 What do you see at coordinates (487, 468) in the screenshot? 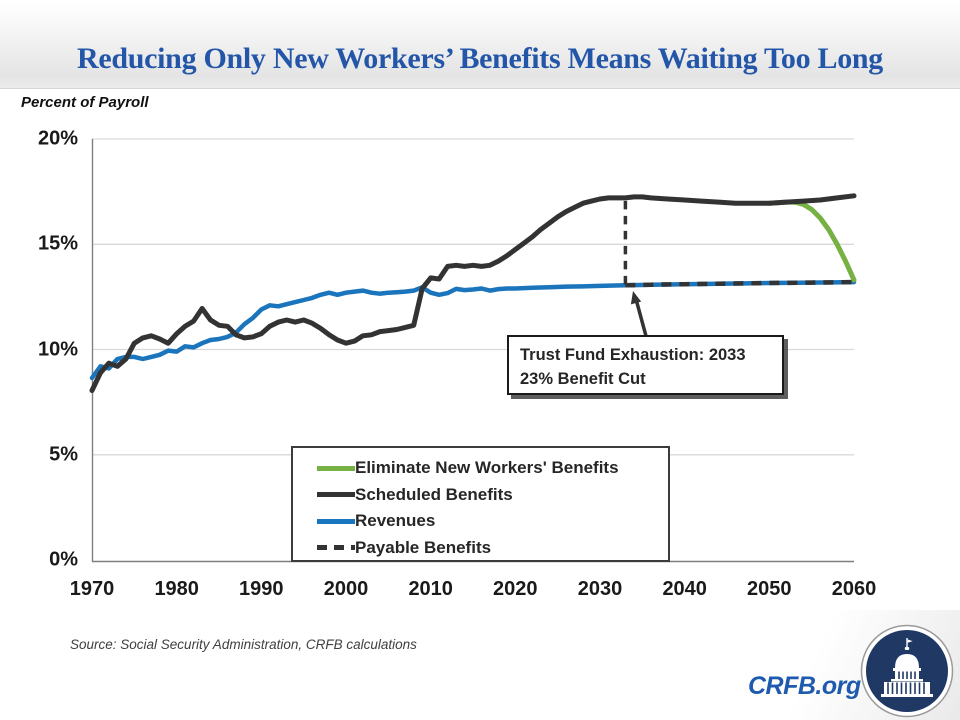
I see `legend-label: Eliminate New Workers' Benefits` at bounding box center [487, 468].